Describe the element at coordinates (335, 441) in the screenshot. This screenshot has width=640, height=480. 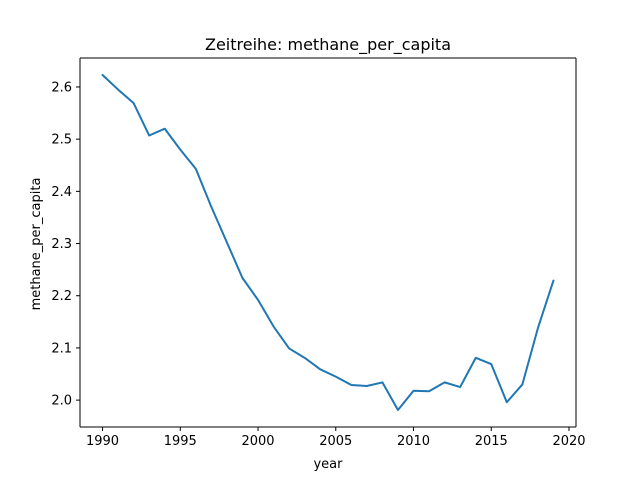
I see `x-tick-label: 2005` at that location.